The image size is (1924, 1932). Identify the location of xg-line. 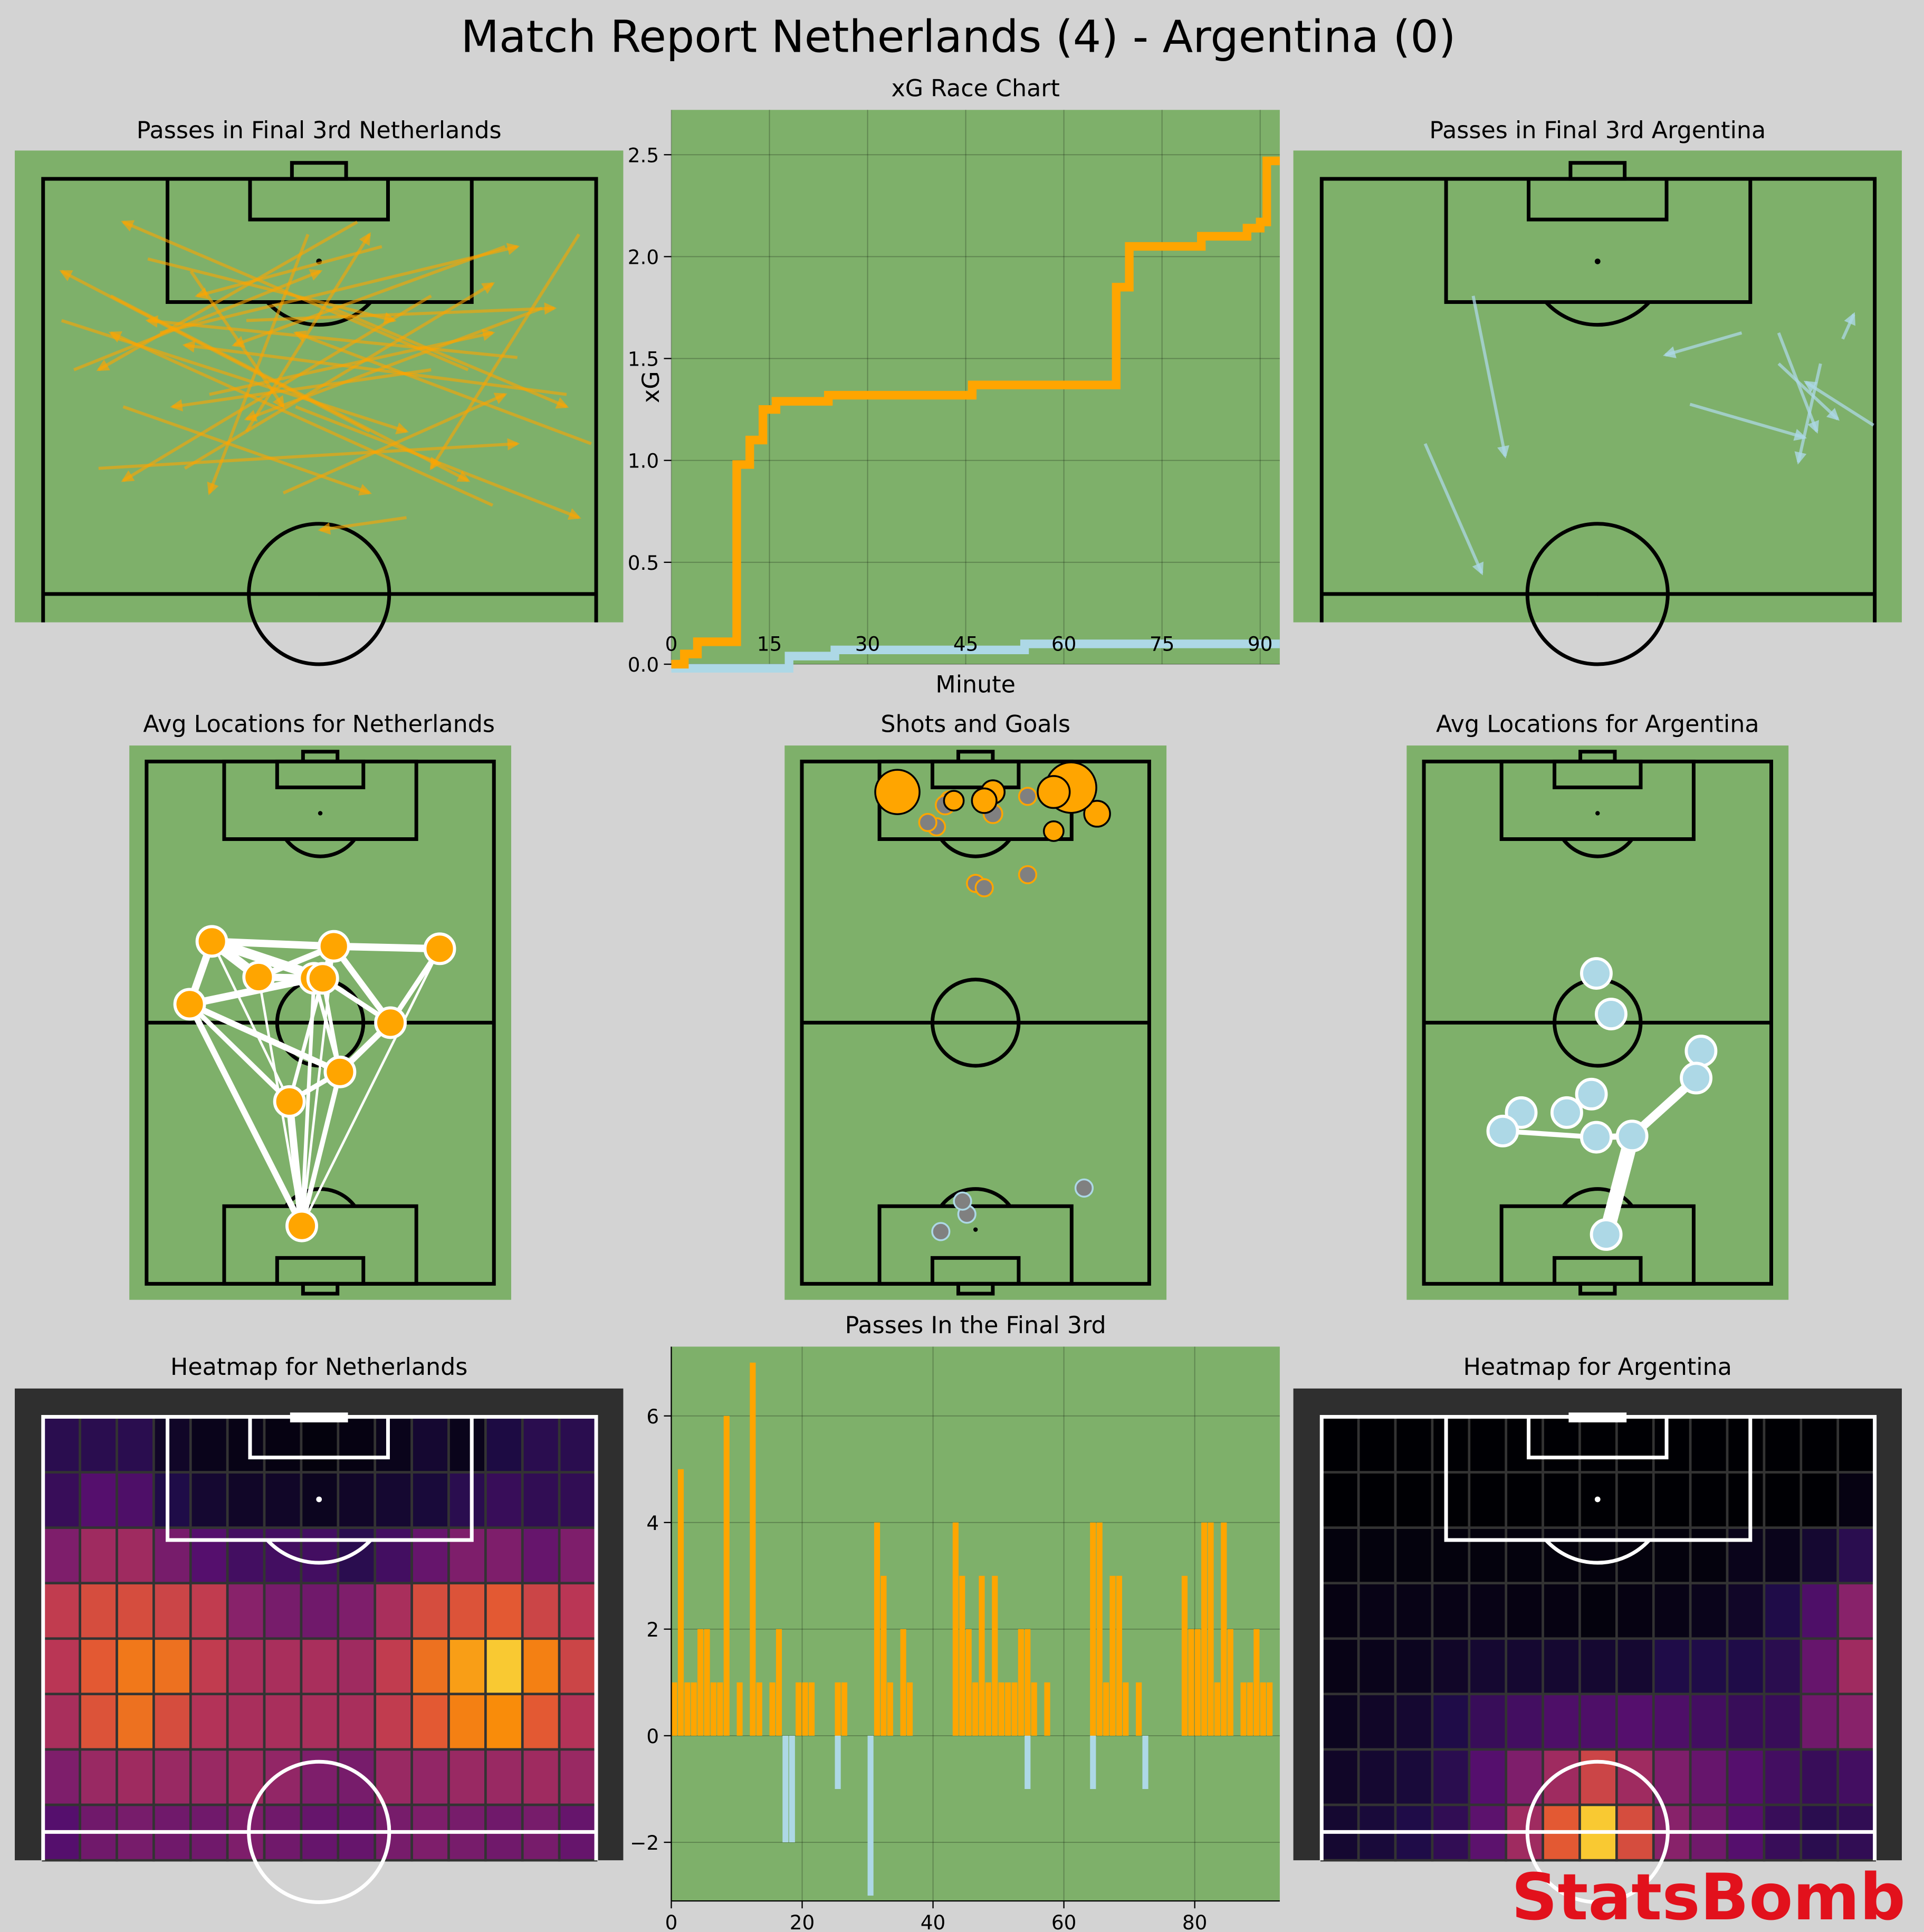
(975, 656).